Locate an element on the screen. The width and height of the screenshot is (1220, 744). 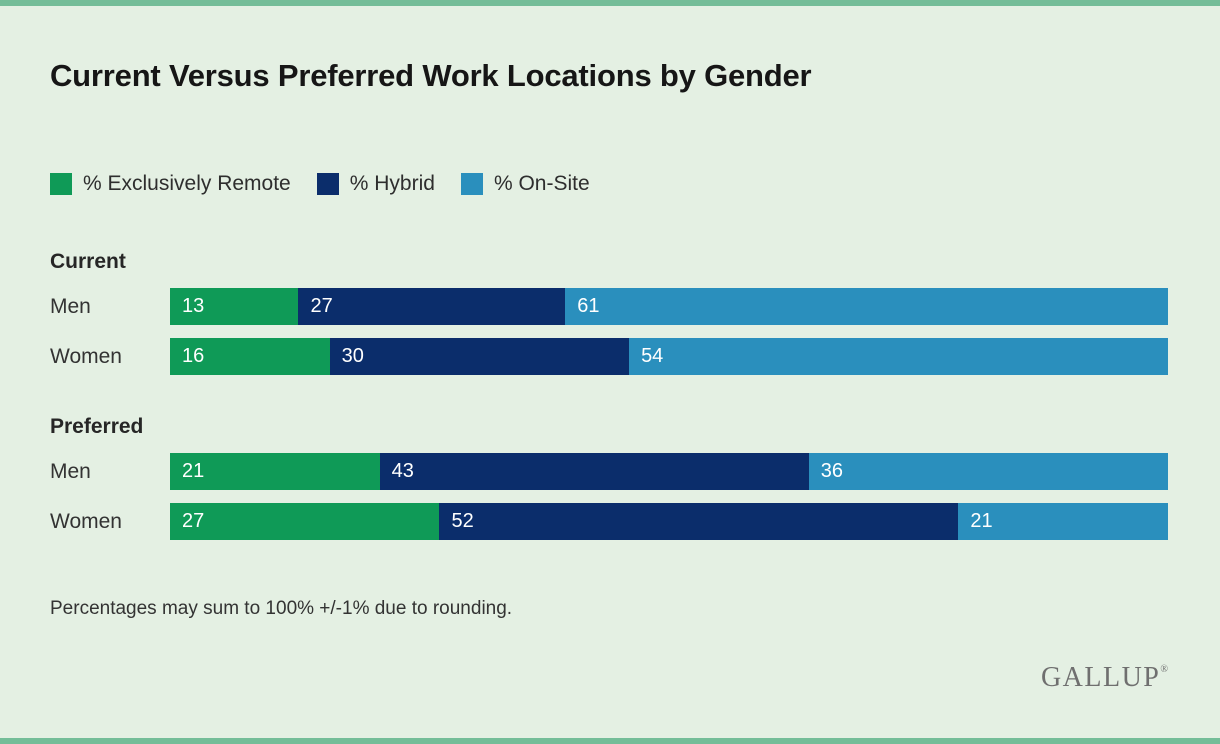
bar-row: Women 16 30 54 is located at coordinates (609, 356).